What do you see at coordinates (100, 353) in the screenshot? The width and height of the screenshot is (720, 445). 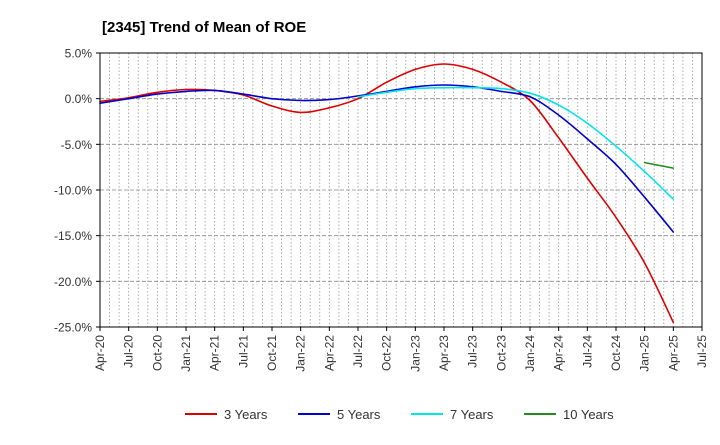 I see `x-tick-label: Apr-20` at bounding box center [100, 353].